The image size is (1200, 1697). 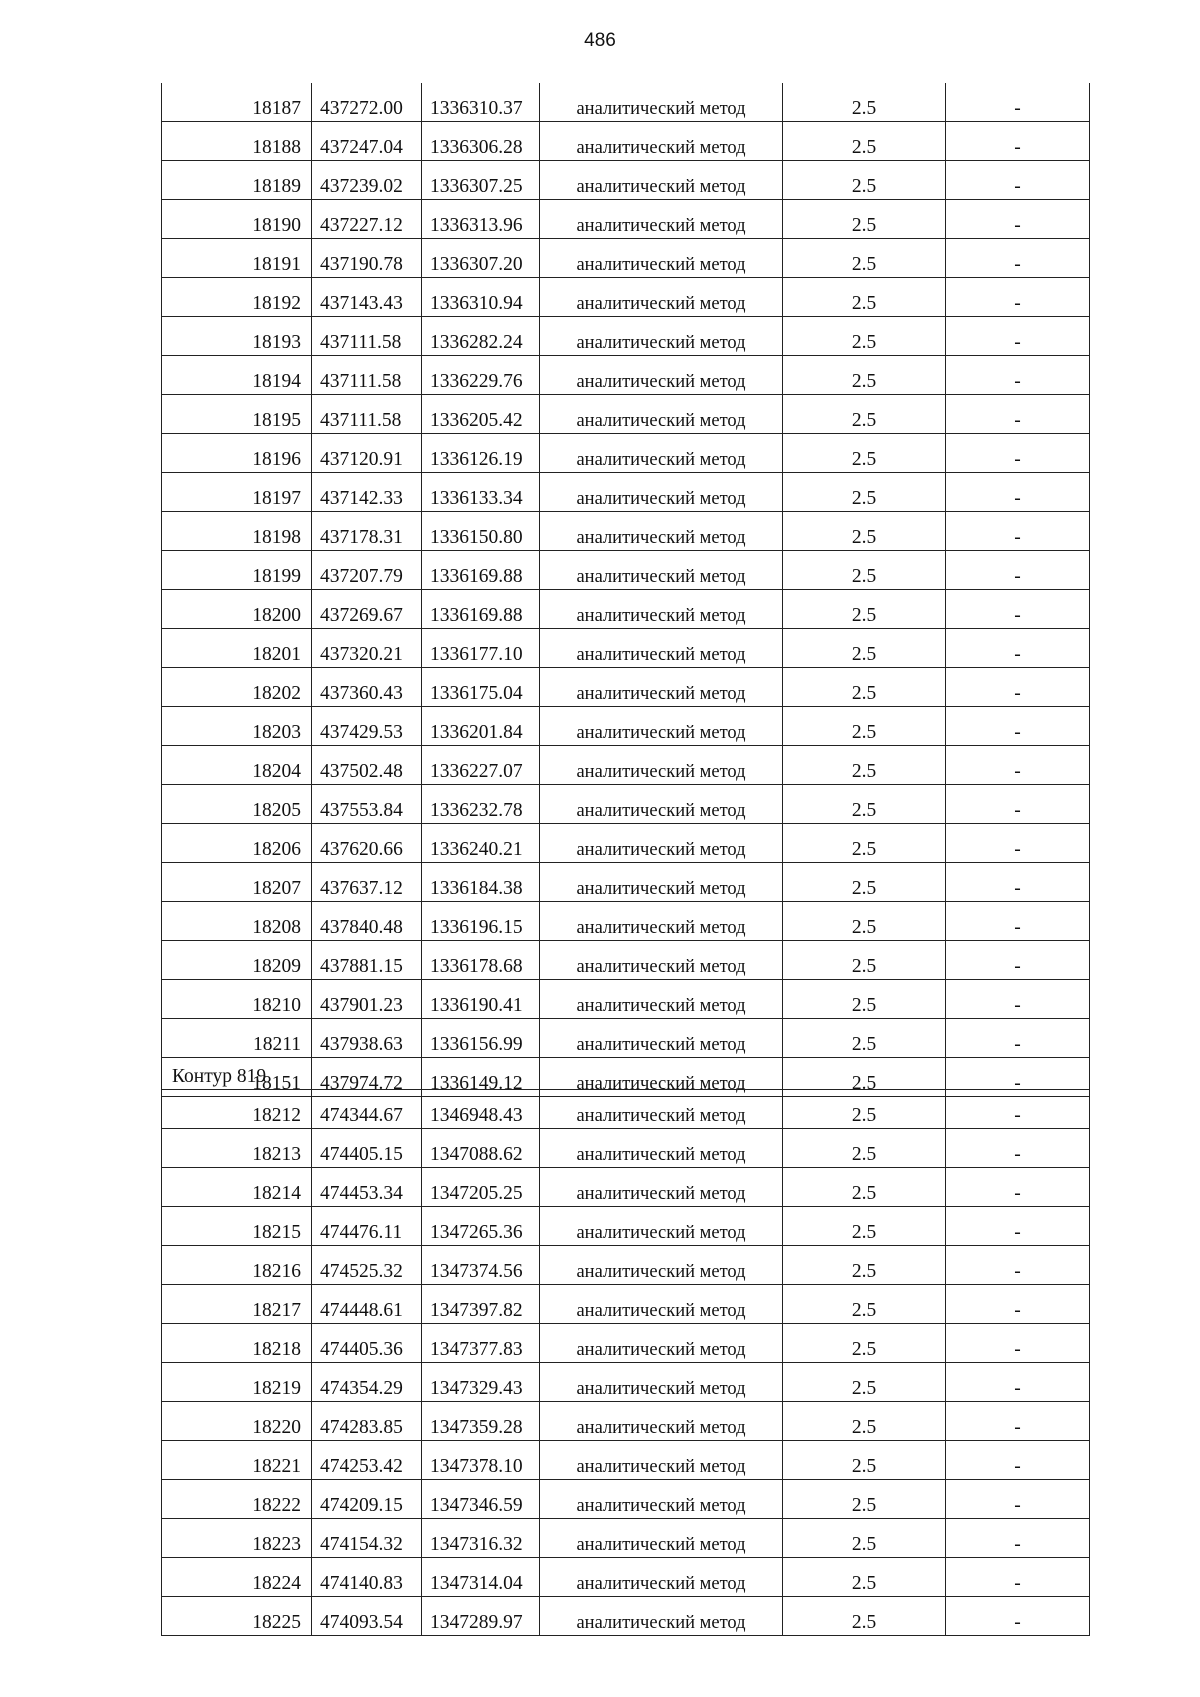 What do you see at coordinates (480, 102) in the screenshot?
I see `y-coordinate-cell: 1336310.37` at bounding box center [480, 102].